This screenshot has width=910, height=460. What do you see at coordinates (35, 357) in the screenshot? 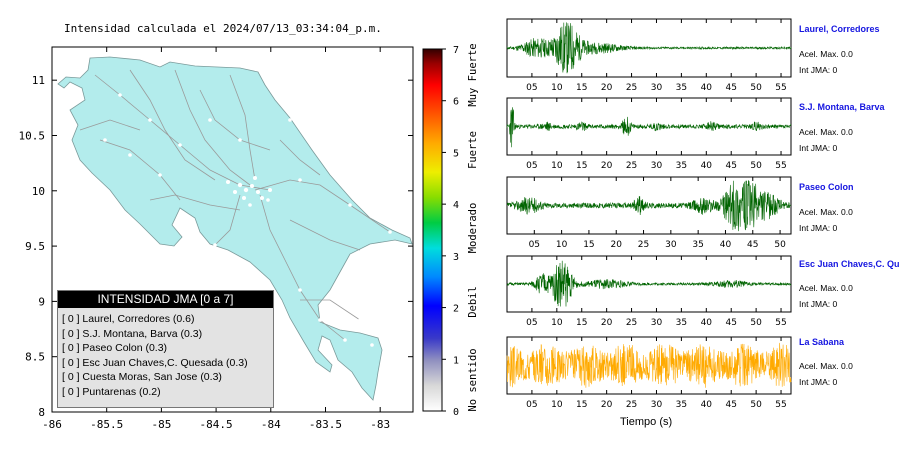
I see `map-y-tick-label: 8.5` at bounding box center [35, 357].